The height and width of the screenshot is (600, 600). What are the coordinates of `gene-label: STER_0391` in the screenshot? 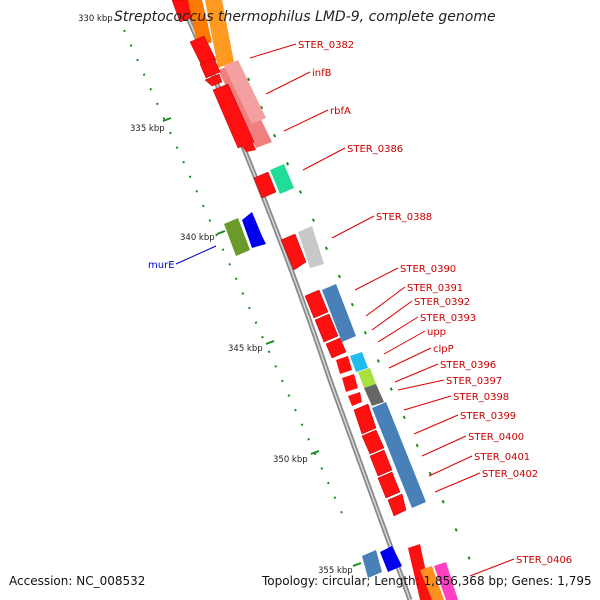 It's located at (435, 288).